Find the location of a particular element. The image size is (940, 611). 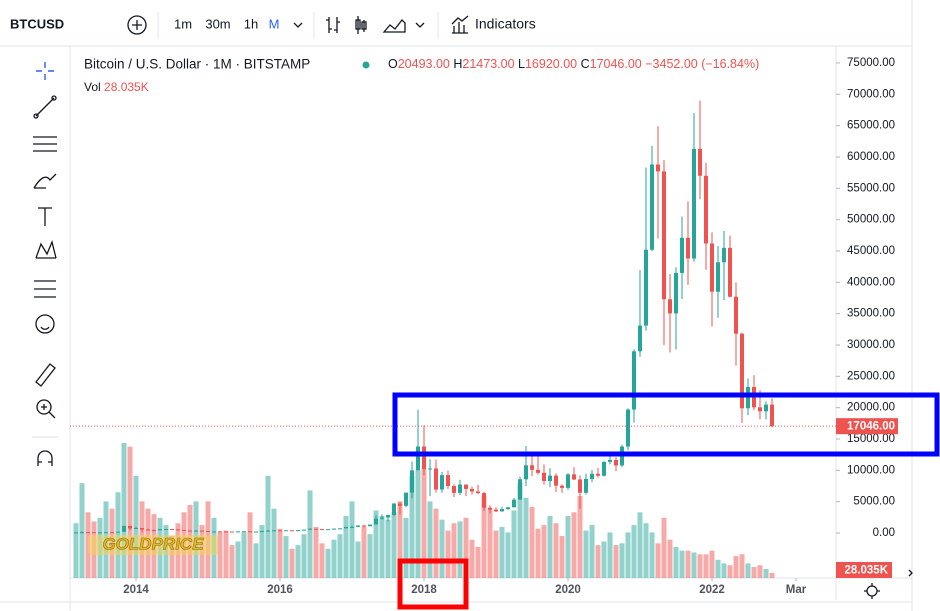

pattern-tool is located at coordinates (46, 249).